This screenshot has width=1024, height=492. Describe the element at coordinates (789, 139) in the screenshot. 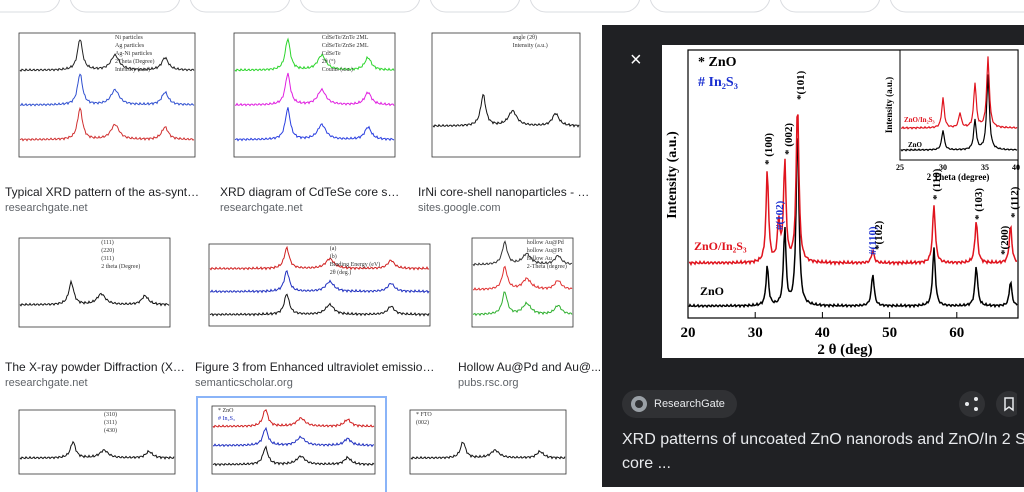

I see `peak-label: * (002)` at that location.